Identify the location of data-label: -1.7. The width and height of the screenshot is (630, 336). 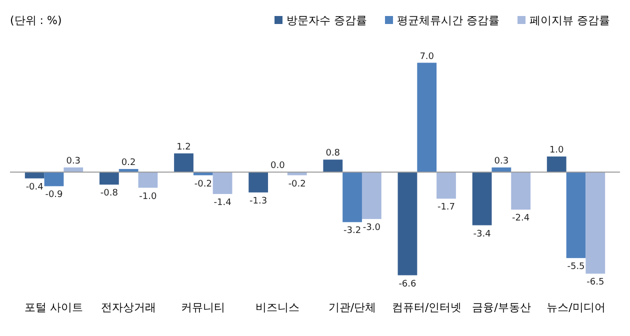
(446, 207).